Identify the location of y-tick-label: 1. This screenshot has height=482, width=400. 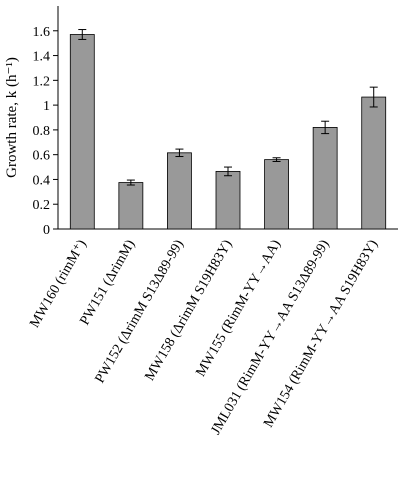
(46, 106).